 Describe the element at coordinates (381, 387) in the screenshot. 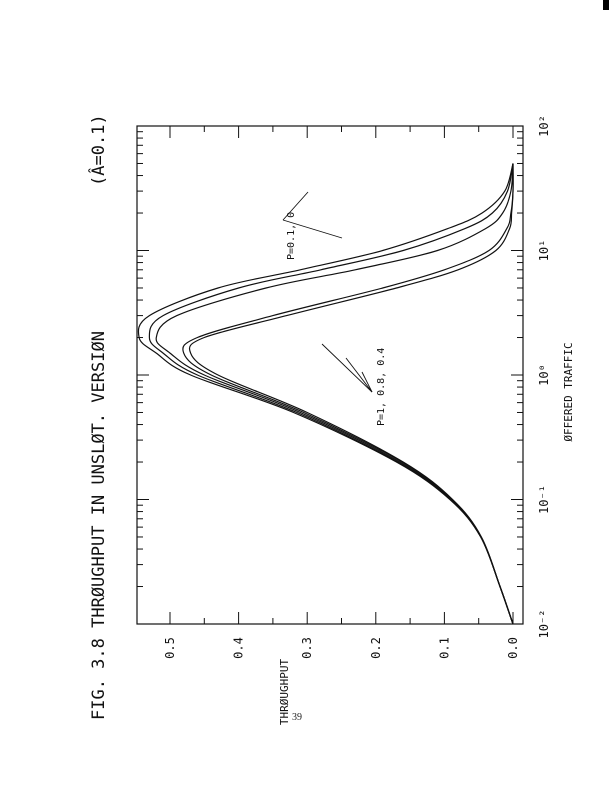

I see `annotation-p-lower: P=1, 0.8, 0.4` at that location.